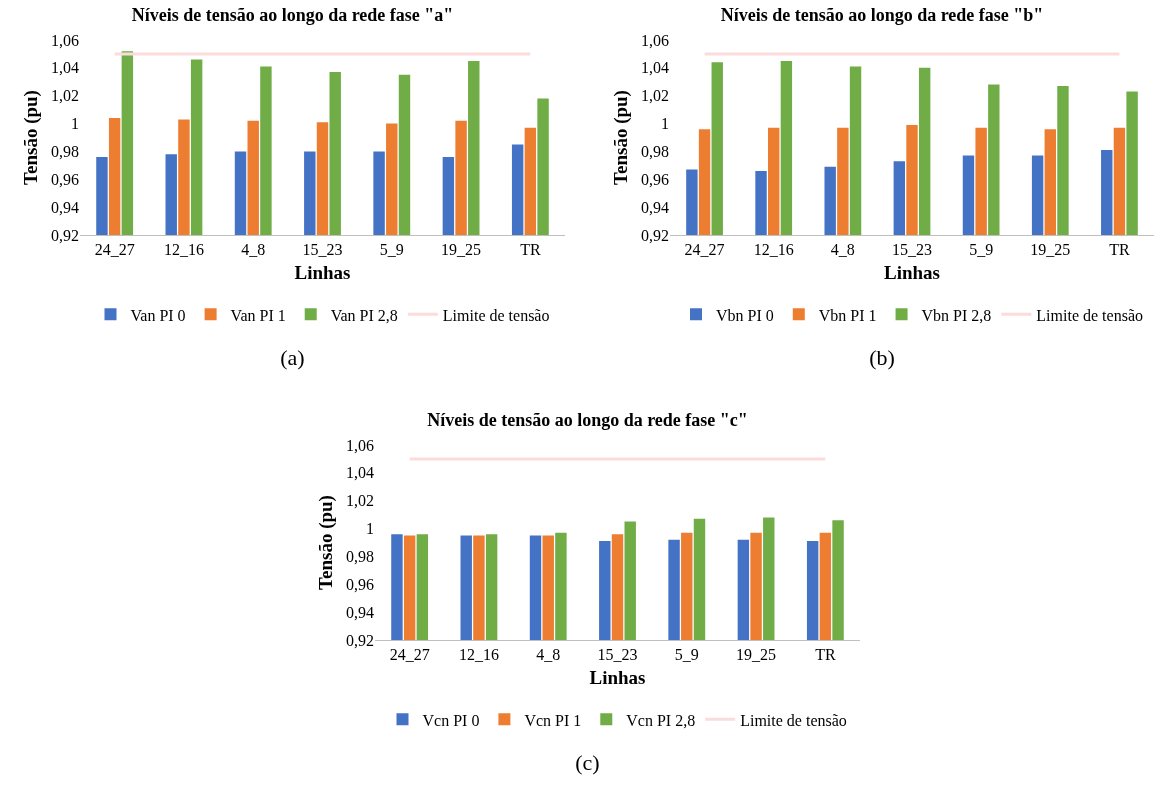 The width and height of the screenshot is (1174, 812). Describe the element at coordinates (292, 15) in the screenshot. I see `chart-title: Níveis de tensão ao longo da rede fase "a"` at that location.